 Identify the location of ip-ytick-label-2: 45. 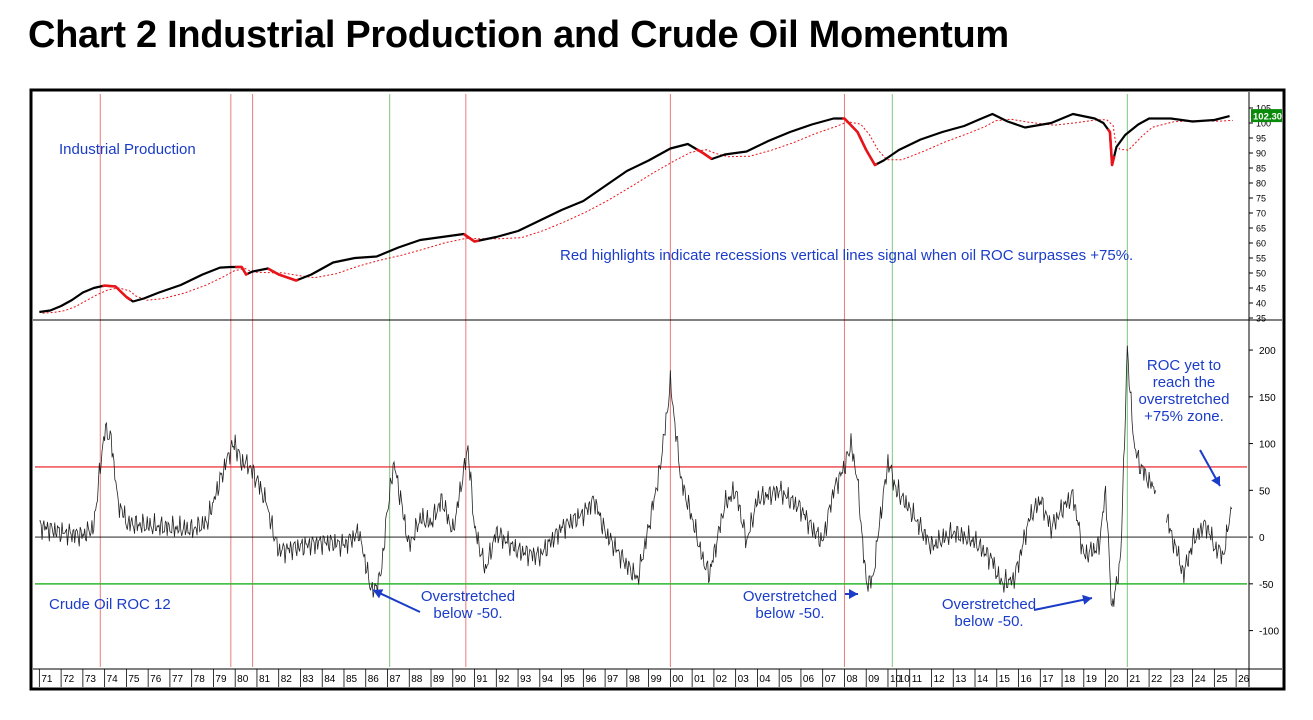
(1261, 289).